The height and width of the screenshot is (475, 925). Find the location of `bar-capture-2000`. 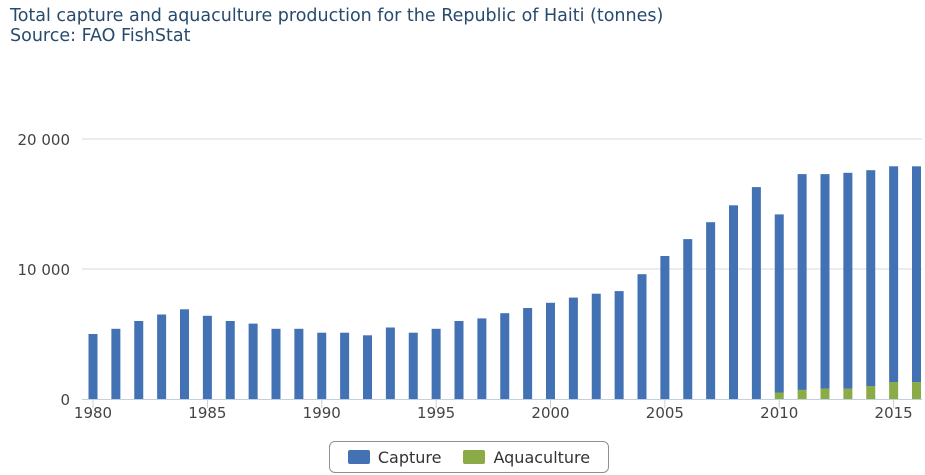

bar-capture-2000 is located at coordinates (550, 350).